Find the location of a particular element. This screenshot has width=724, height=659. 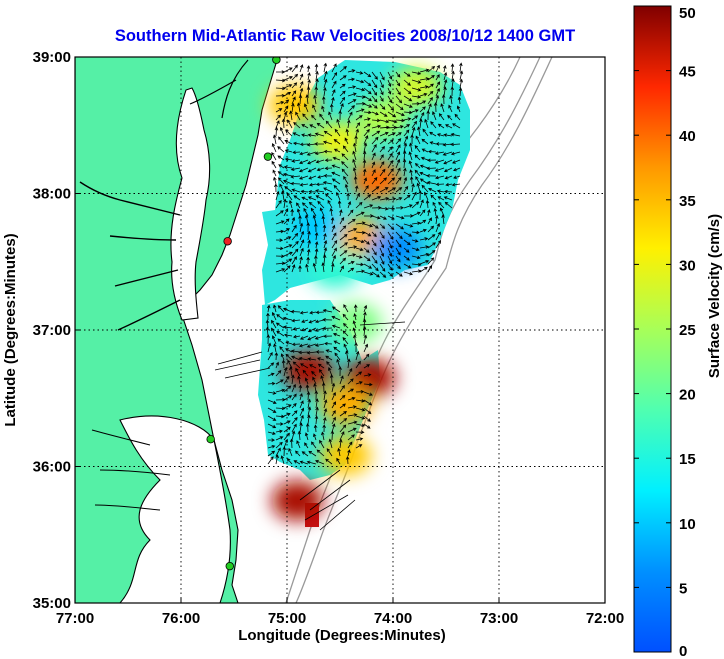

colorbar-label: Surface Velocity (cm/s) is located at coordinates (714, 296).